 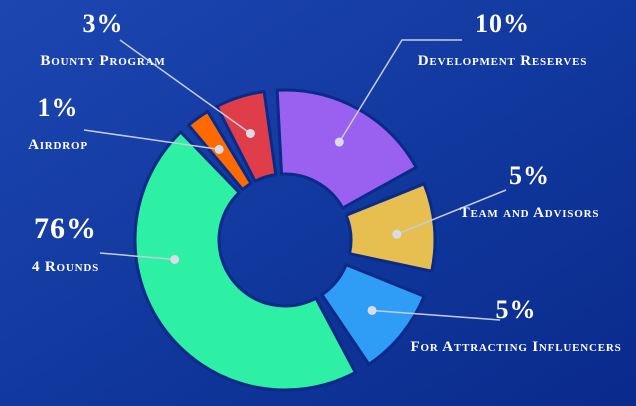 What do you see at coordinates (58, 123) in the screenshot?
I see `slice-label-airdrop: 1% Airdrop` at bounding box center [58, 123].